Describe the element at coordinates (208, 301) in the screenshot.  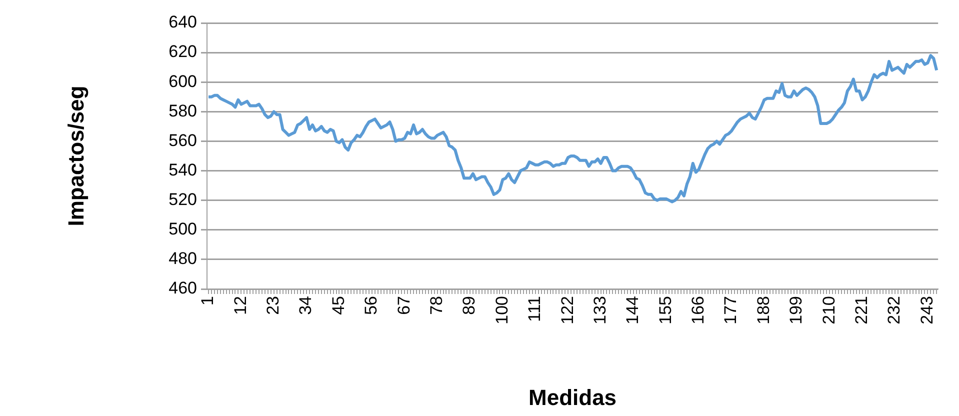
I see `x-tick-label: 1` at that location.